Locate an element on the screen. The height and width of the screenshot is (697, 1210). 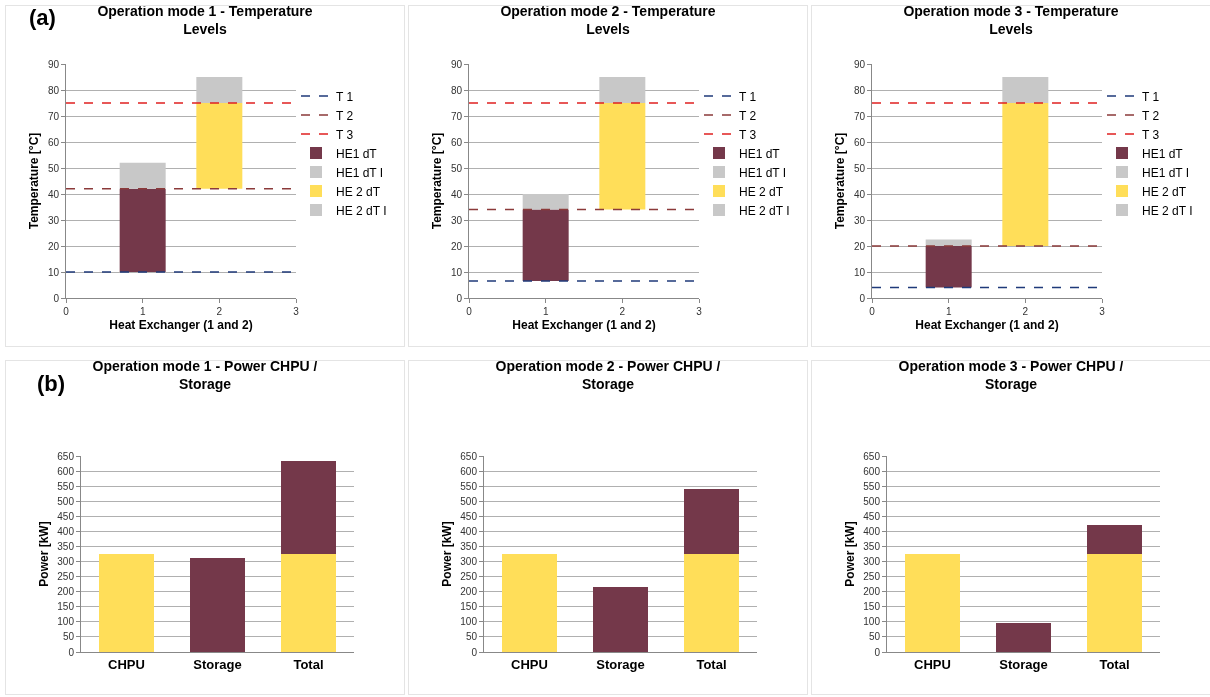
chart-title: Operation mode 1 - Temperature Levels is located at coordinates (205, 20).